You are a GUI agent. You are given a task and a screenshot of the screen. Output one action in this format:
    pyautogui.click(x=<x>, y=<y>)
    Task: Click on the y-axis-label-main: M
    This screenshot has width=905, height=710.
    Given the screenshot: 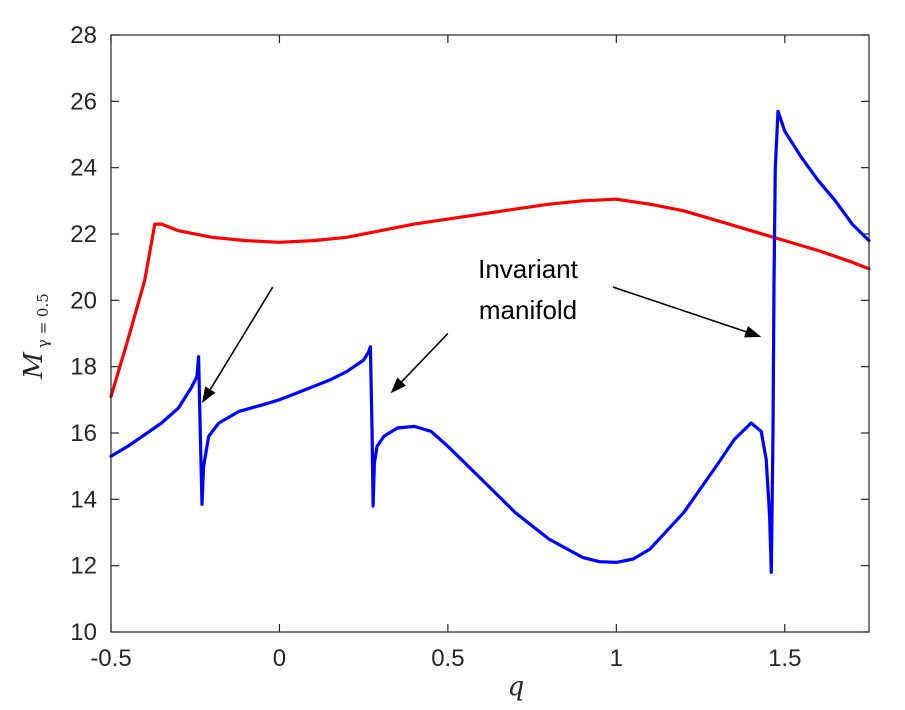 What is the action you would take?
    pyautogui.click(x=34, y=365)
    